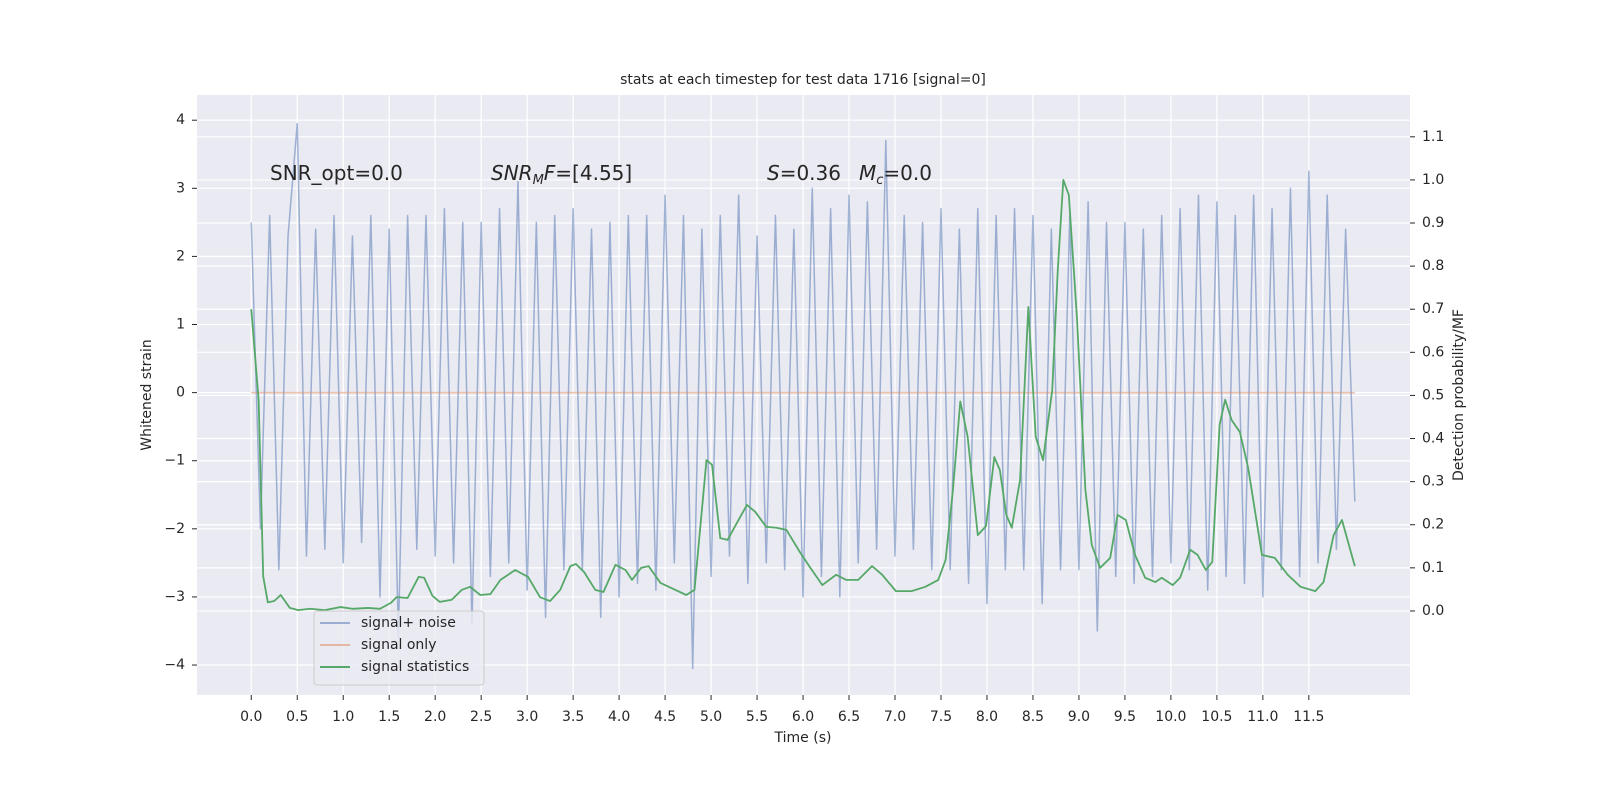 The image size is (1600, 804). Describe the element at coordinates (174, 597) in the screenshot. I see `y-tick-label: −3` at that location.